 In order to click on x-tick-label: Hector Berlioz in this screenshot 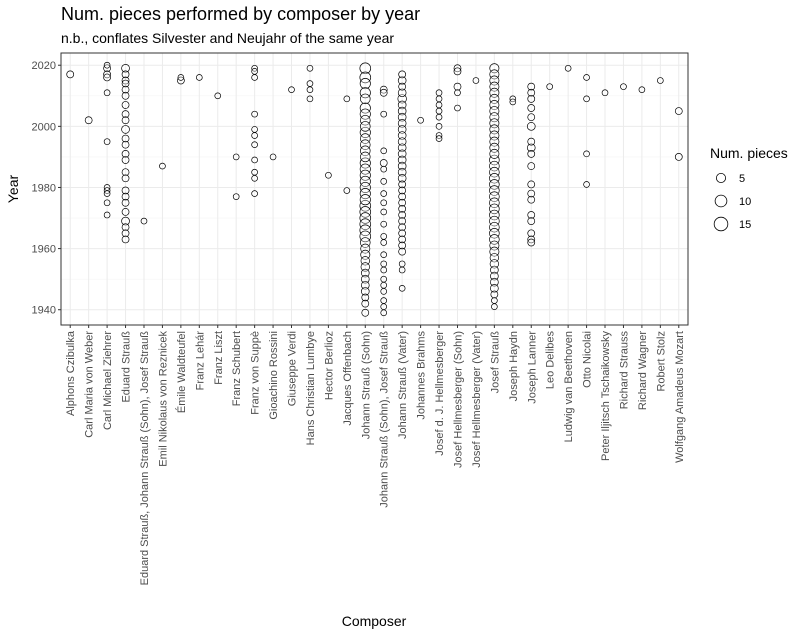, I will do `click(329, 365)`.